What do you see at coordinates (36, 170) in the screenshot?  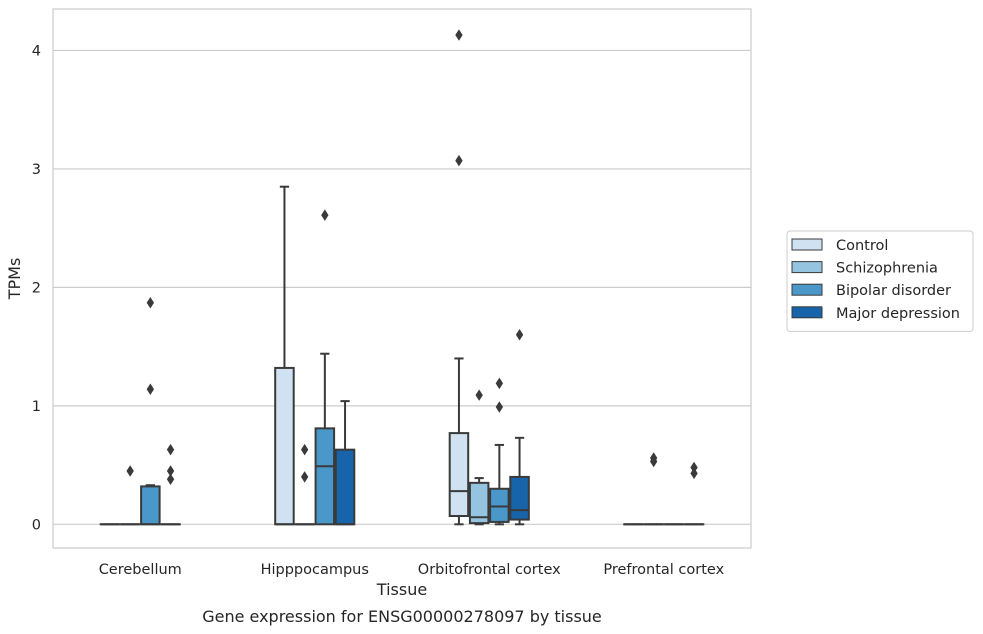 I see `y-tick-label: 3` at bounding box center [36, 170].